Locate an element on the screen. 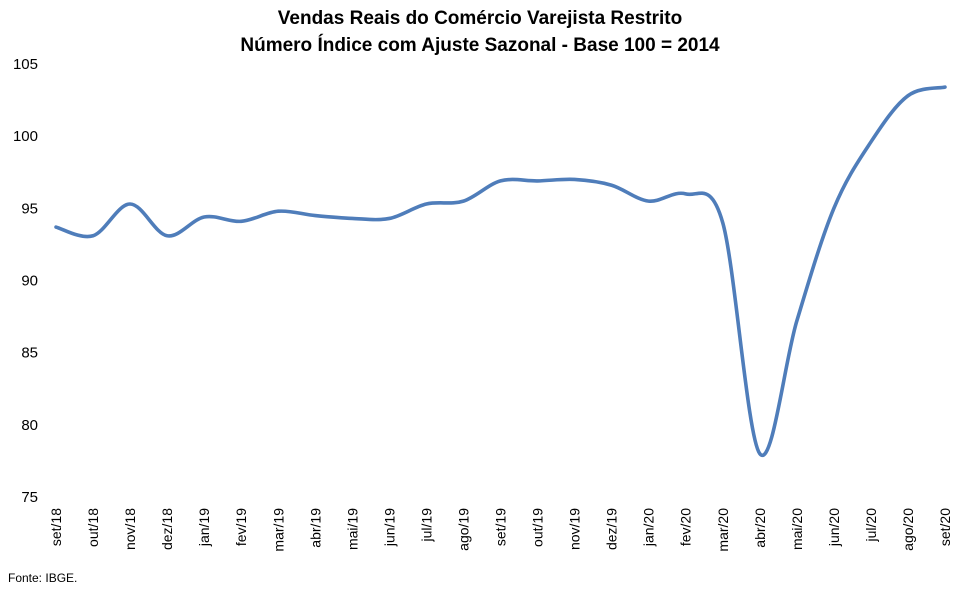 Image resolution: width=960 pixels, height=592 pixels. x-tick-label: out/19 is located at coordinates (538, 527).